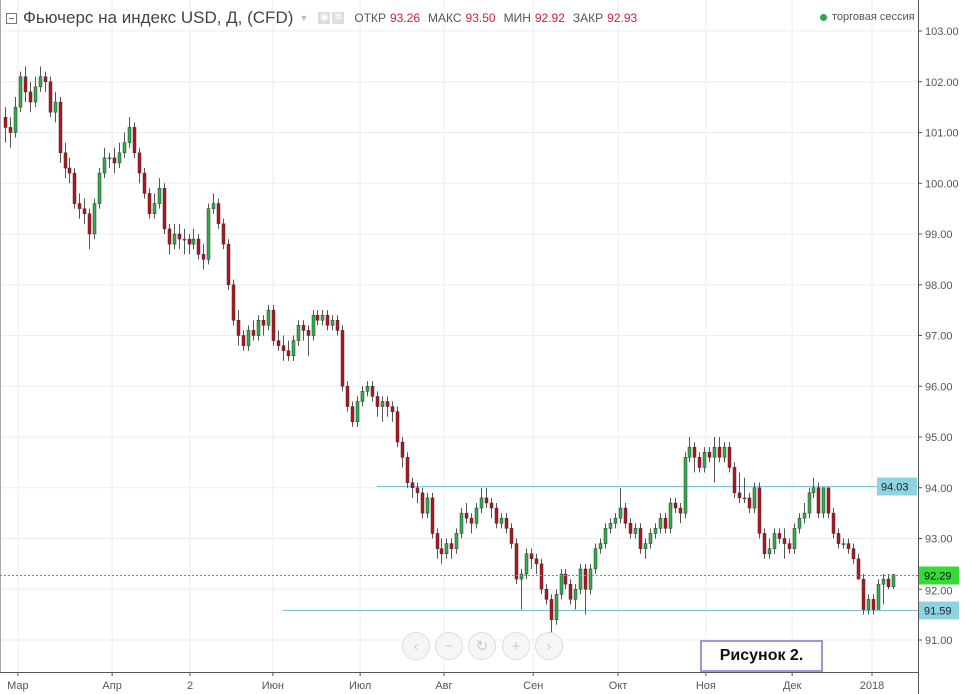  Describe the element at coordinates (482, 646) in the screenshot. I see `reset-button: ↻` at that location.